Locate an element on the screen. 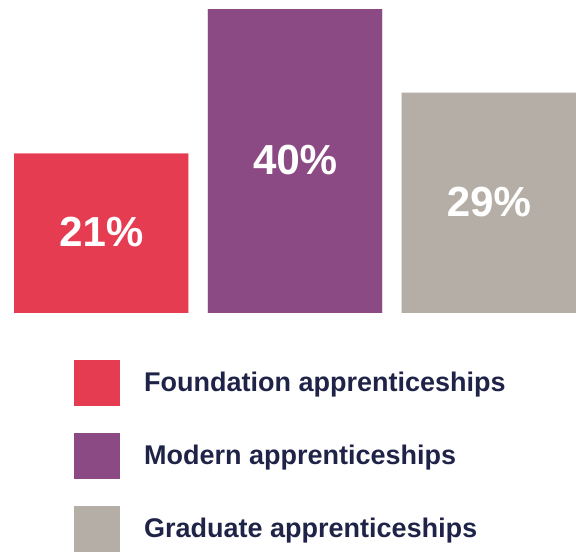 The image size is (576, 559). legend-label: Modern apprenticeships is located at coordinates (300, 455).